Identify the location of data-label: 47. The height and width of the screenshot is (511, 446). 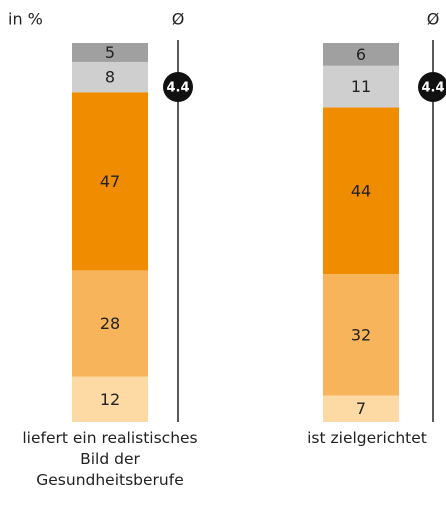
(110, 181).